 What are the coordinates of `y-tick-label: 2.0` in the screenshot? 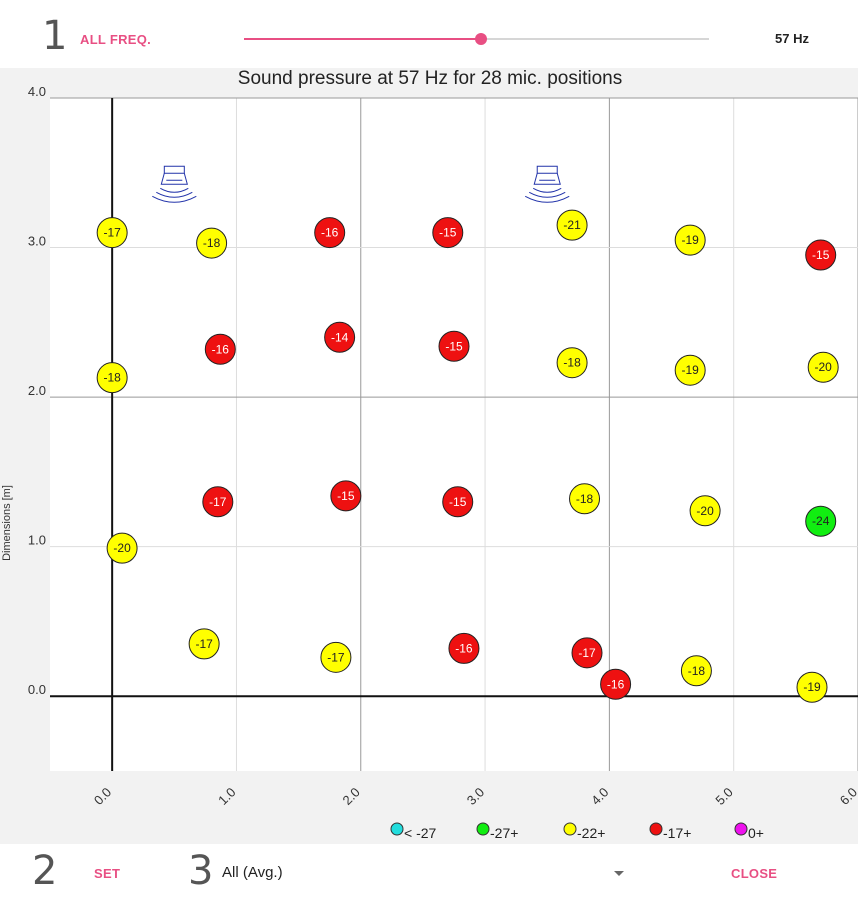 It's located at (37, 390).